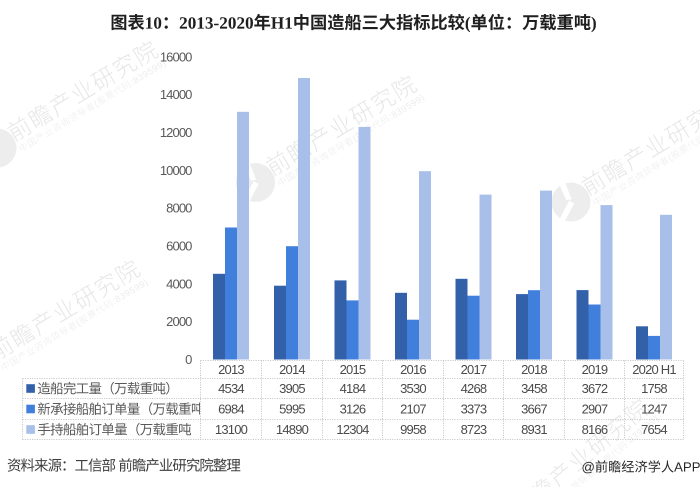 The image size is (700, 492). Describe the element at coordinates (179, 321) in the screenshot. I see `svg-text: 2000` at that location.